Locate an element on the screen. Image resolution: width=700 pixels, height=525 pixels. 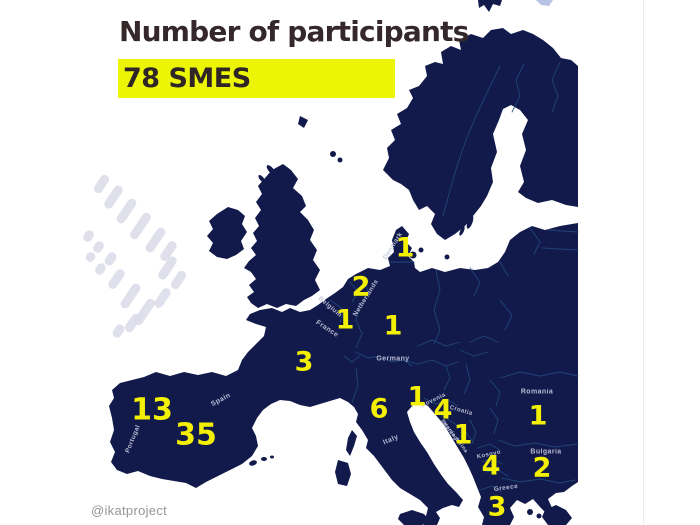
island-shetland is located at coordinates (303, 122).